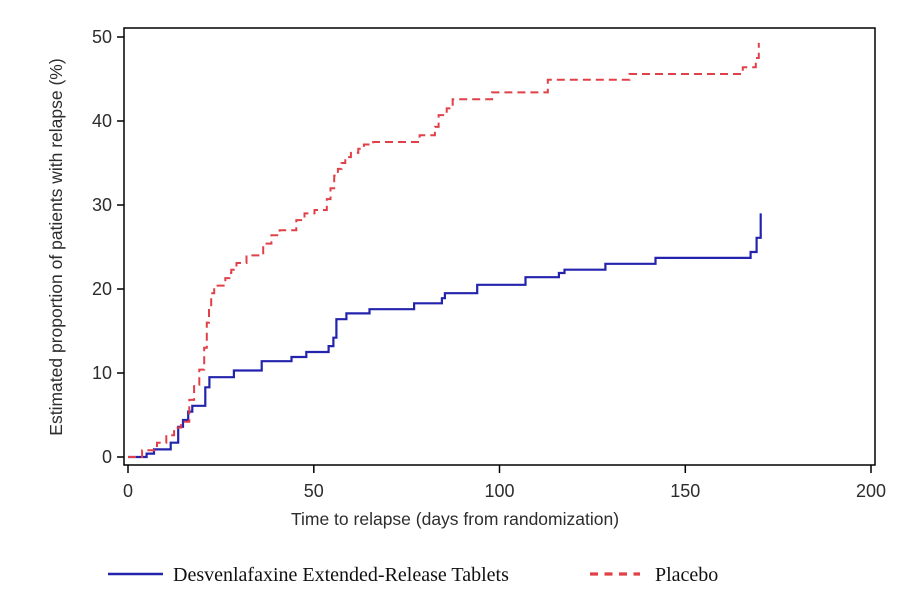  Describe the element at coordinates (499, 491) in the screenshot. I see `x-tick-label: 100` at that location.